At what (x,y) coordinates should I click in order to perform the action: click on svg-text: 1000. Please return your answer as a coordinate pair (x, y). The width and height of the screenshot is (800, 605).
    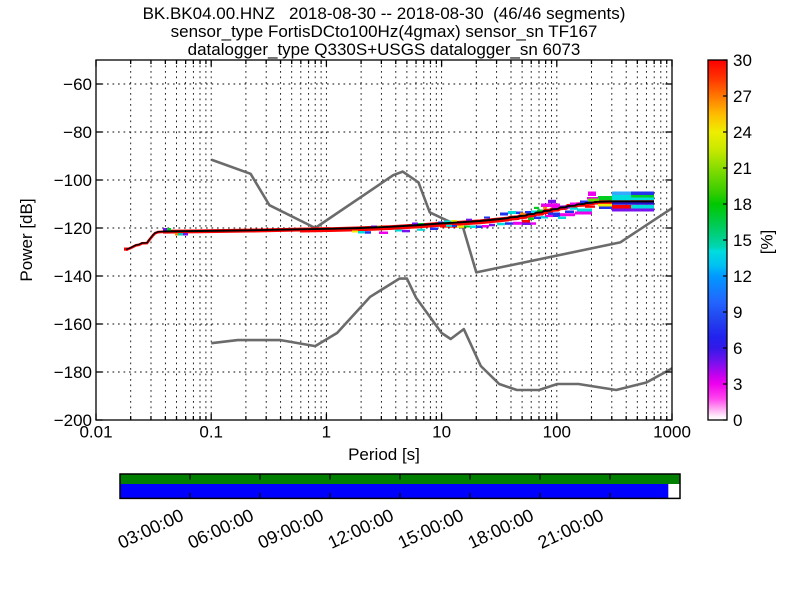
    Looking at the image, I should click on (672, 432).